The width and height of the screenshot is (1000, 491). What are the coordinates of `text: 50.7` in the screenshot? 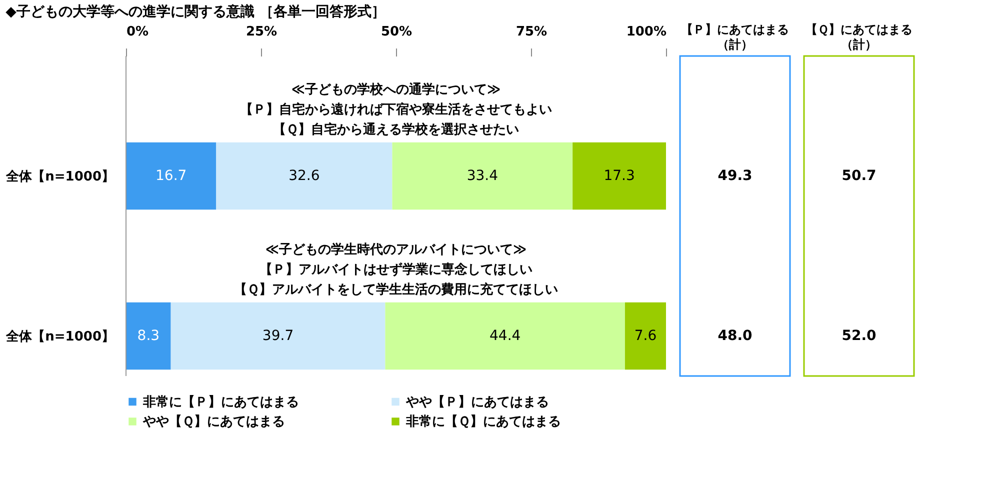 It's located at (859, 176).